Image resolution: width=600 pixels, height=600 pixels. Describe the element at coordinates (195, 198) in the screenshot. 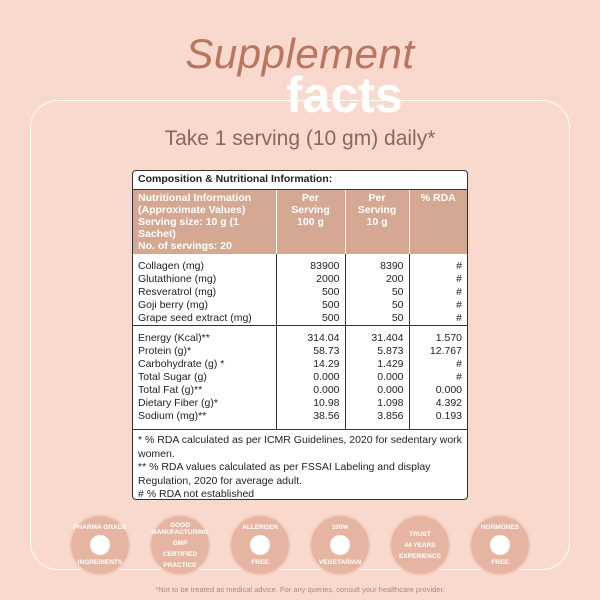

I see `header-line: Nutritional Information` at that location.